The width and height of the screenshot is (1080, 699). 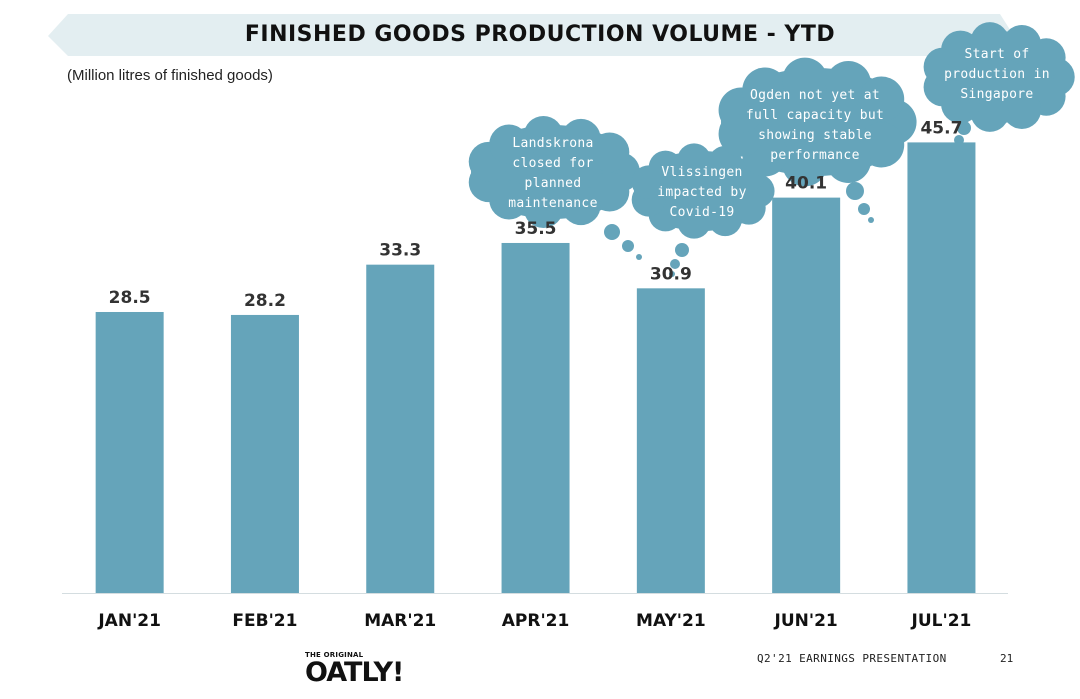 I want to click on annotation-line: closed for, so click(x=553, y=163).